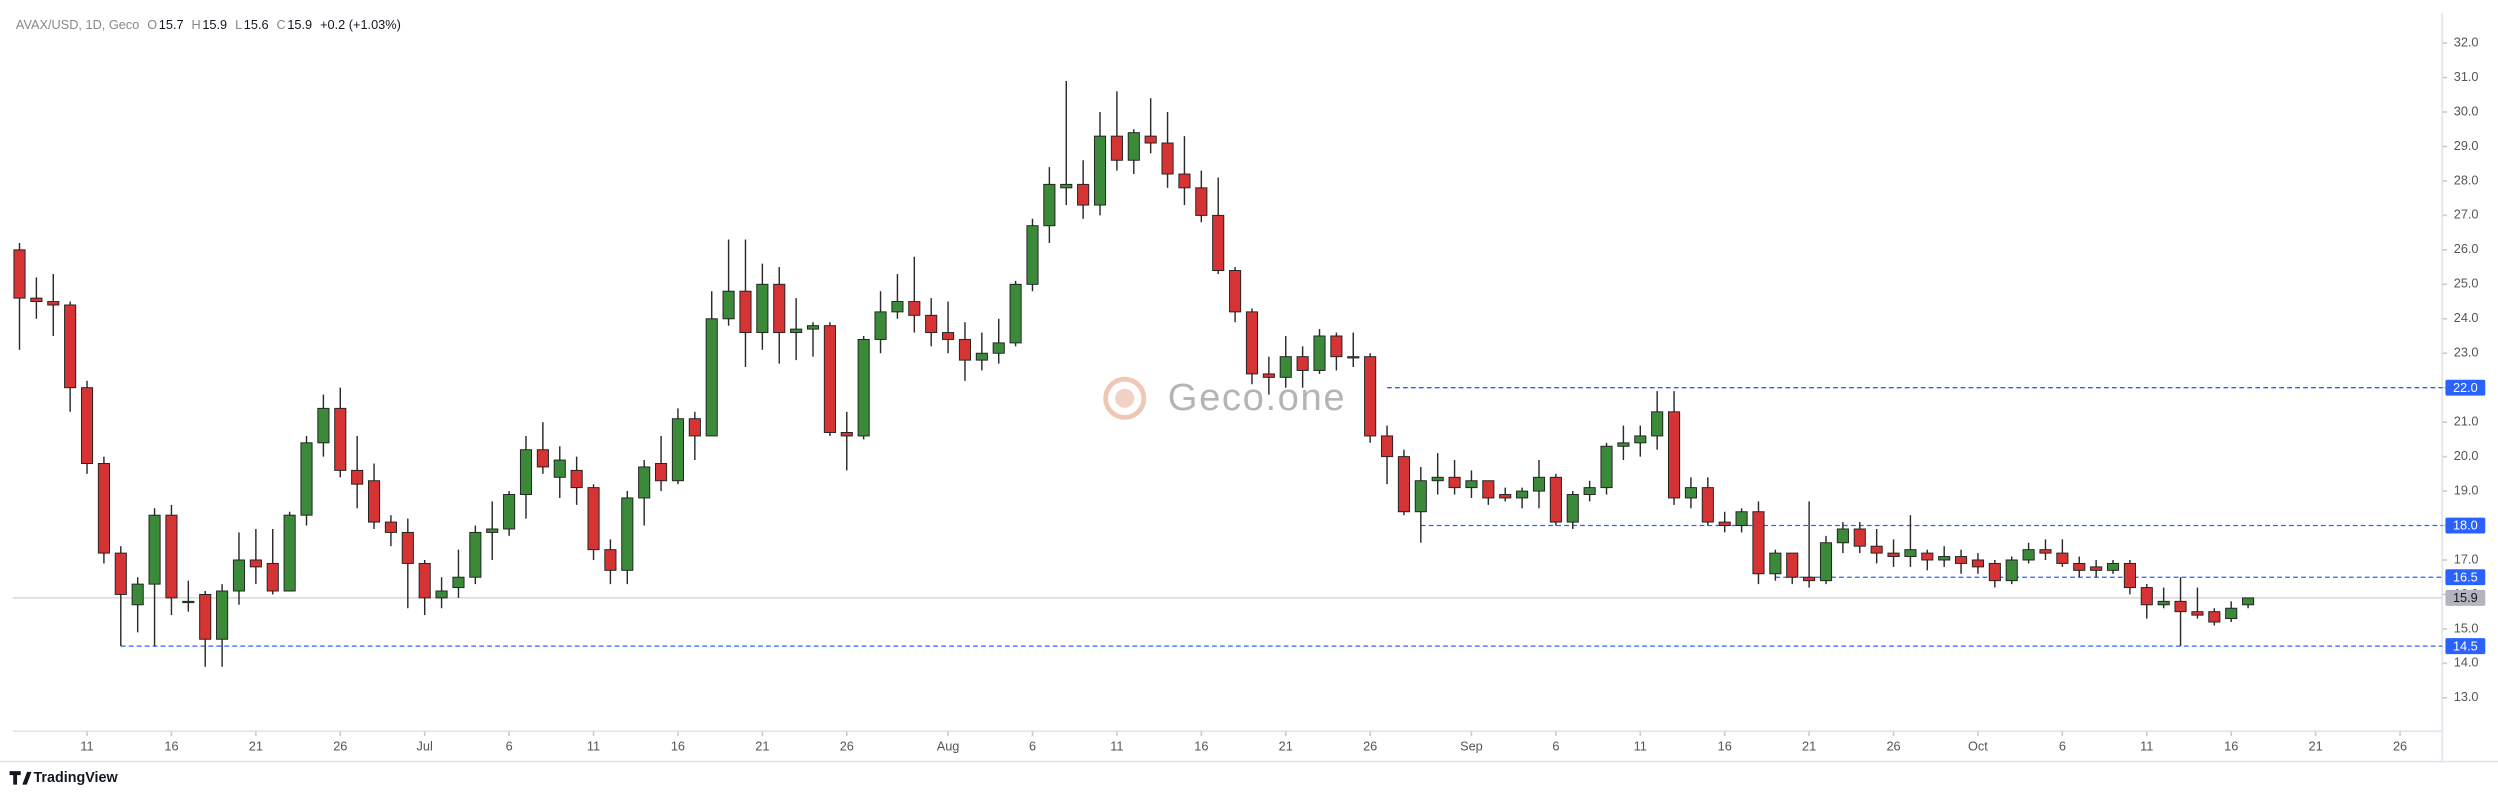 The width and height of the screenshot is (2498, 795). I want to click on y-tick-label: 14.0, so click(2466, 662).